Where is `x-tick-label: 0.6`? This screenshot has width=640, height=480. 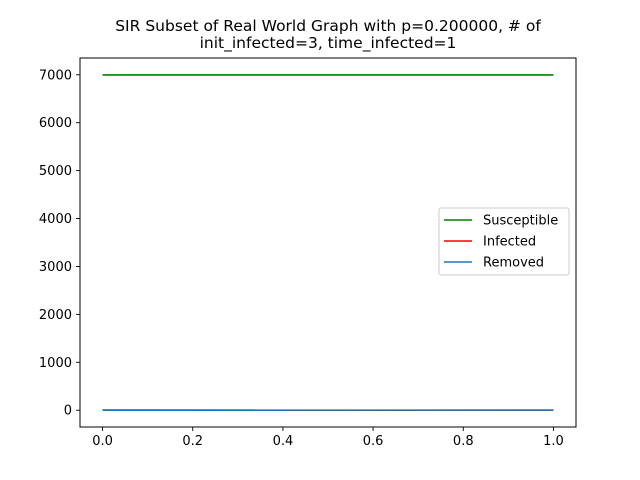 x-tick-label: 0.6 is located at coordinates (373, 441).